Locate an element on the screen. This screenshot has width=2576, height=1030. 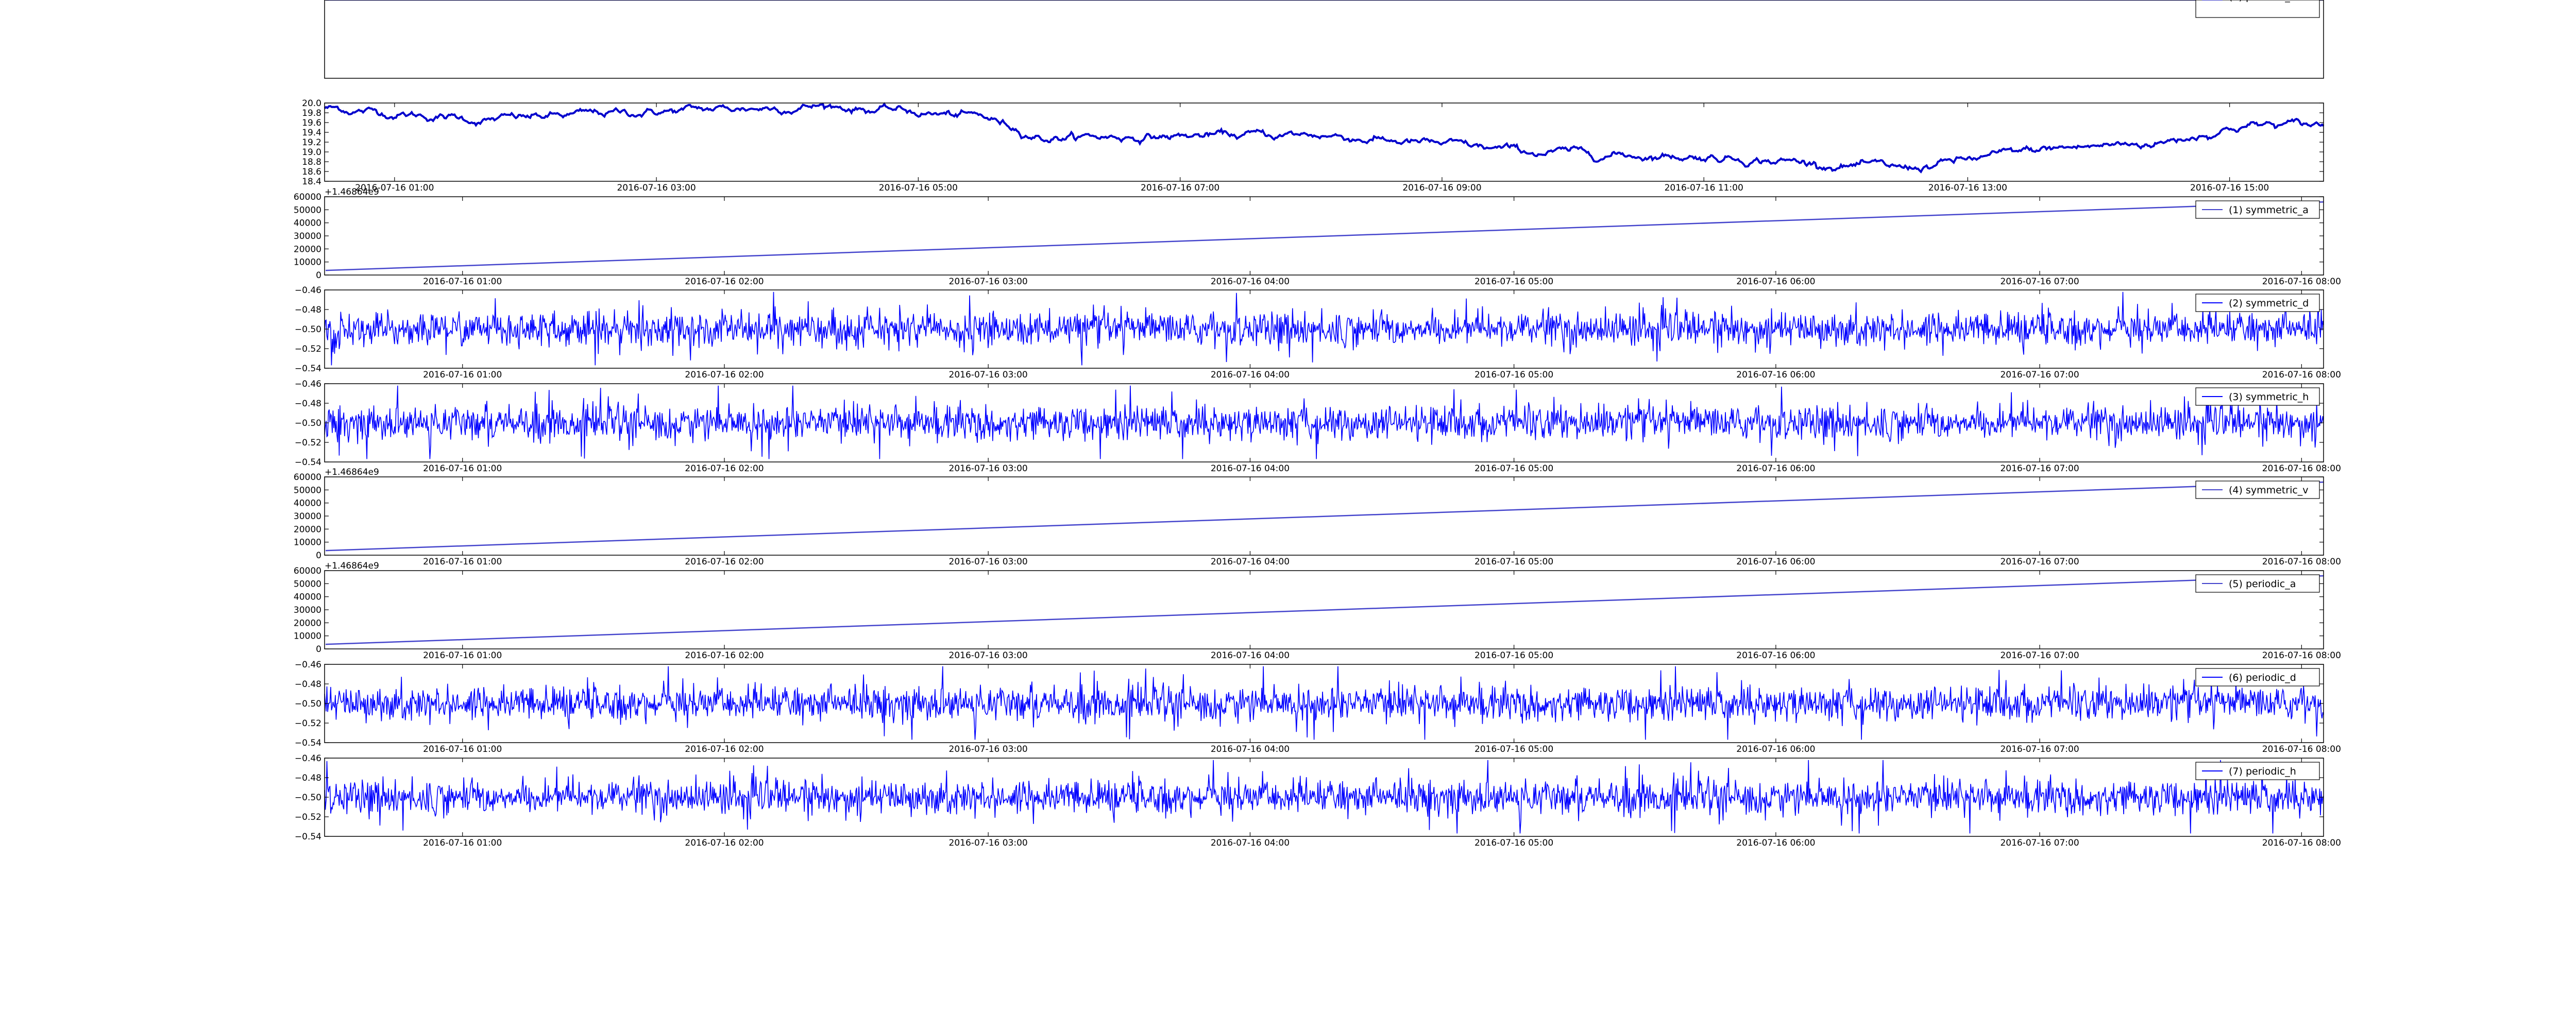
legend-label: (1) symmetric_a is located at coordinates (2269, 210).